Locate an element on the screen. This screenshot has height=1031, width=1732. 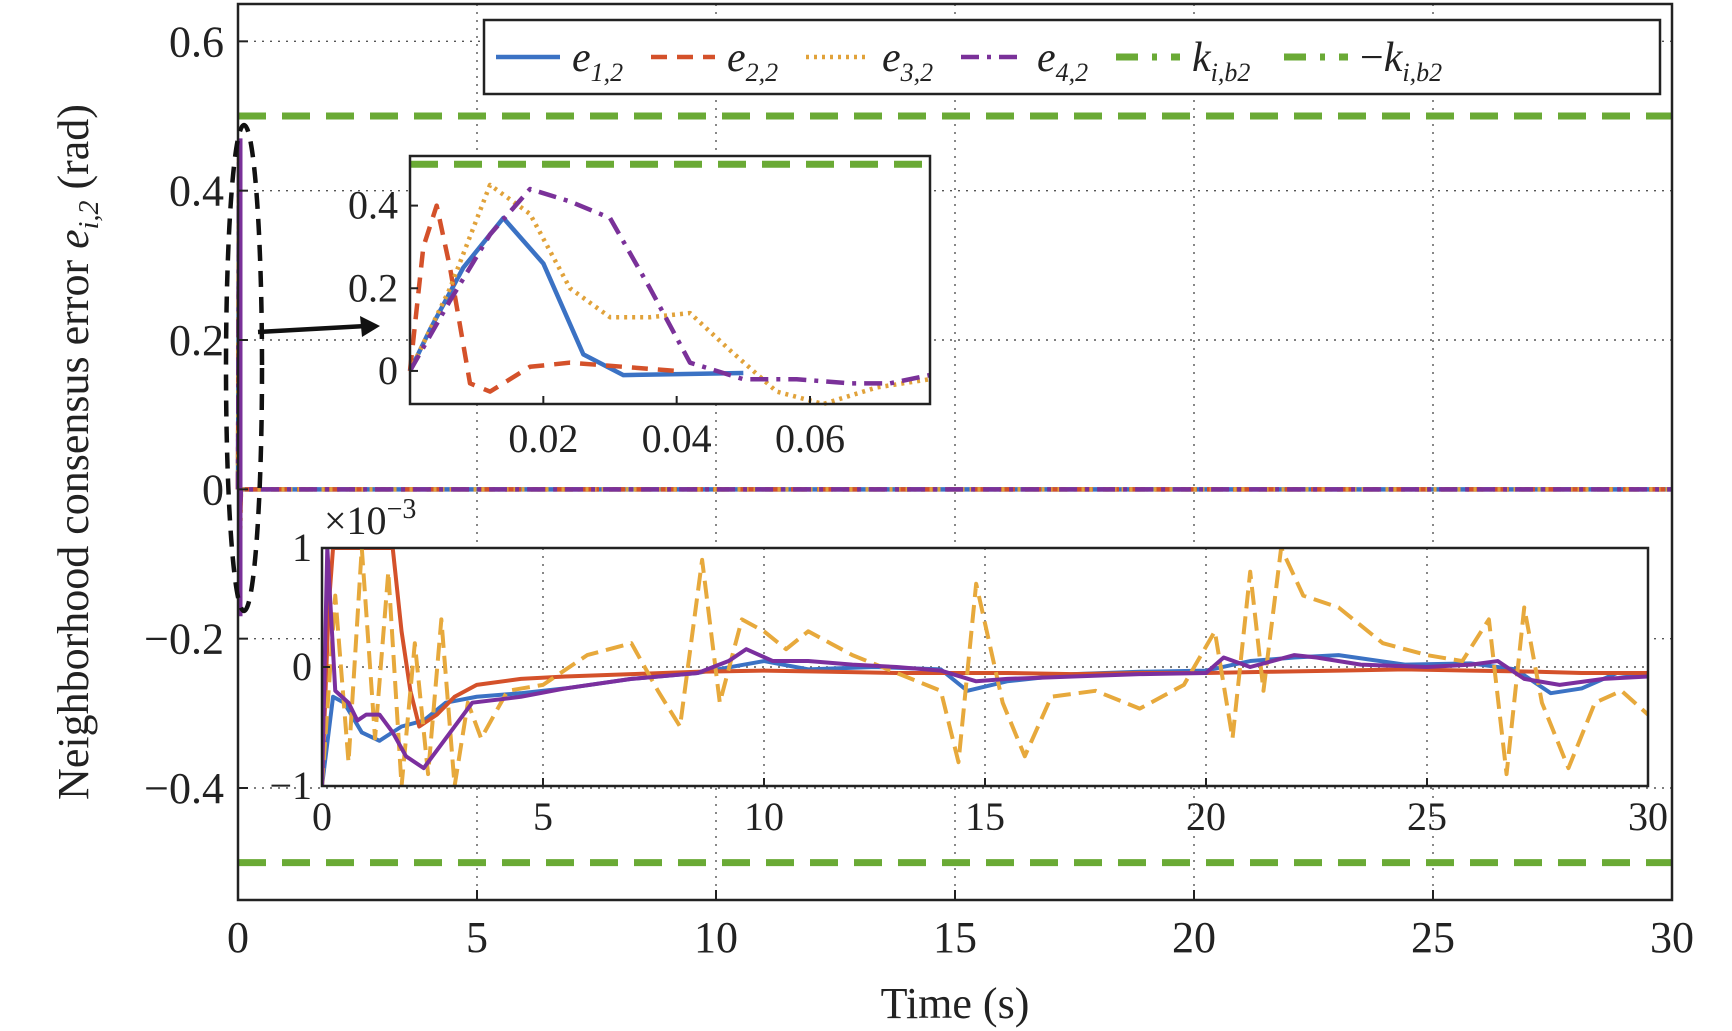
main-y-tick-label: 0.4 is located at coordinates (196, 191).